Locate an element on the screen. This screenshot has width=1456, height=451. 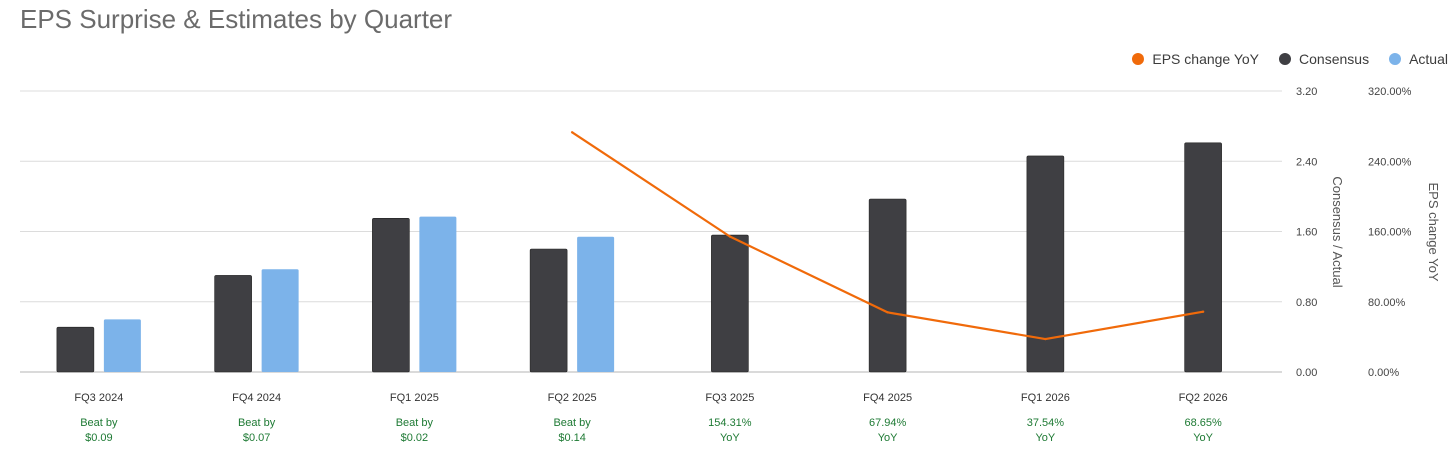
y-tick-label: 2.40 is located at coordinates (1306, 162).